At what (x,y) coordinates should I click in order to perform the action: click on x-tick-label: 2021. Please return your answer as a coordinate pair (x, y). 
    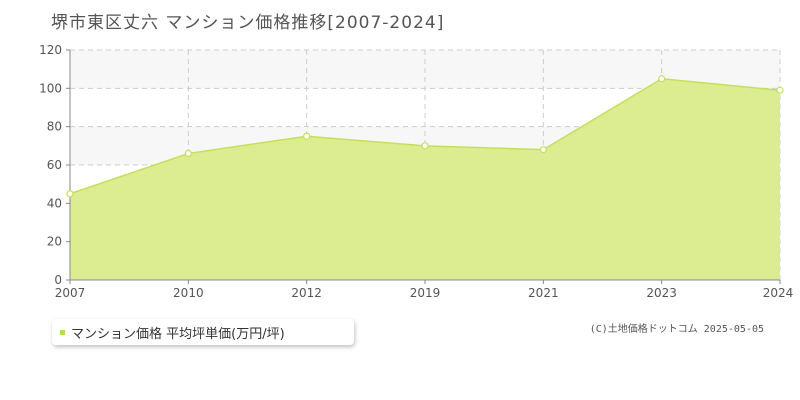
    Looking at the image, I should click on (543, 293).